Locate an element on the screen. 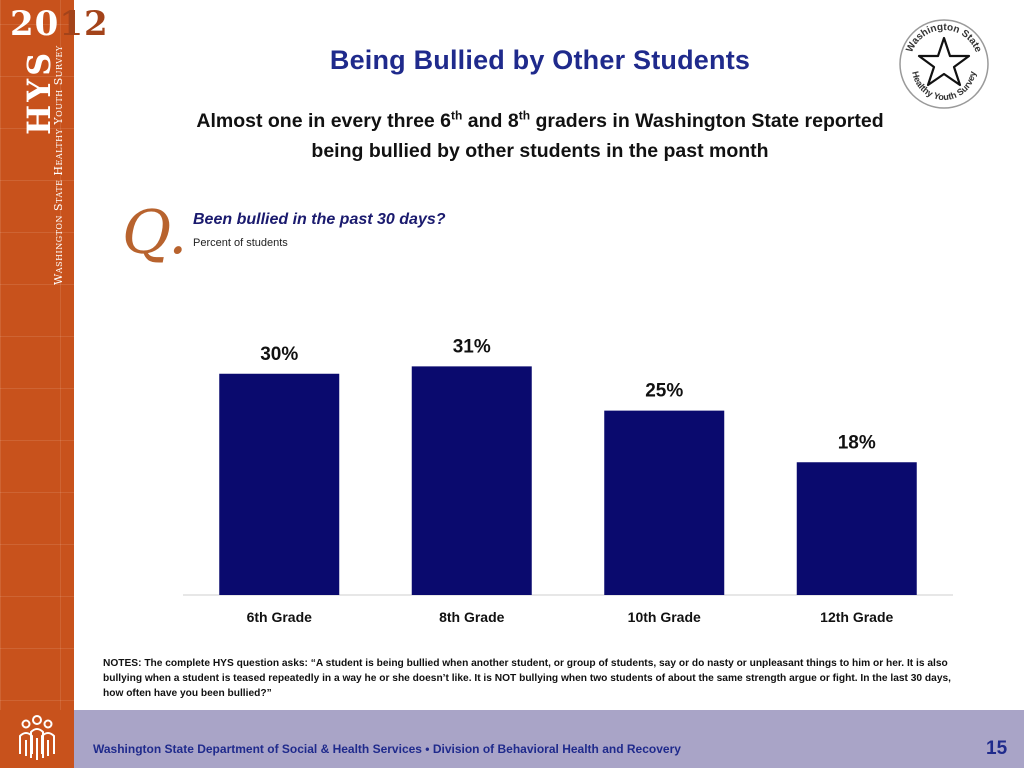 Image resolution: width=1024 pixels, height=773 pixels. value-label-1: 31% is located at coordinates (472, 346).